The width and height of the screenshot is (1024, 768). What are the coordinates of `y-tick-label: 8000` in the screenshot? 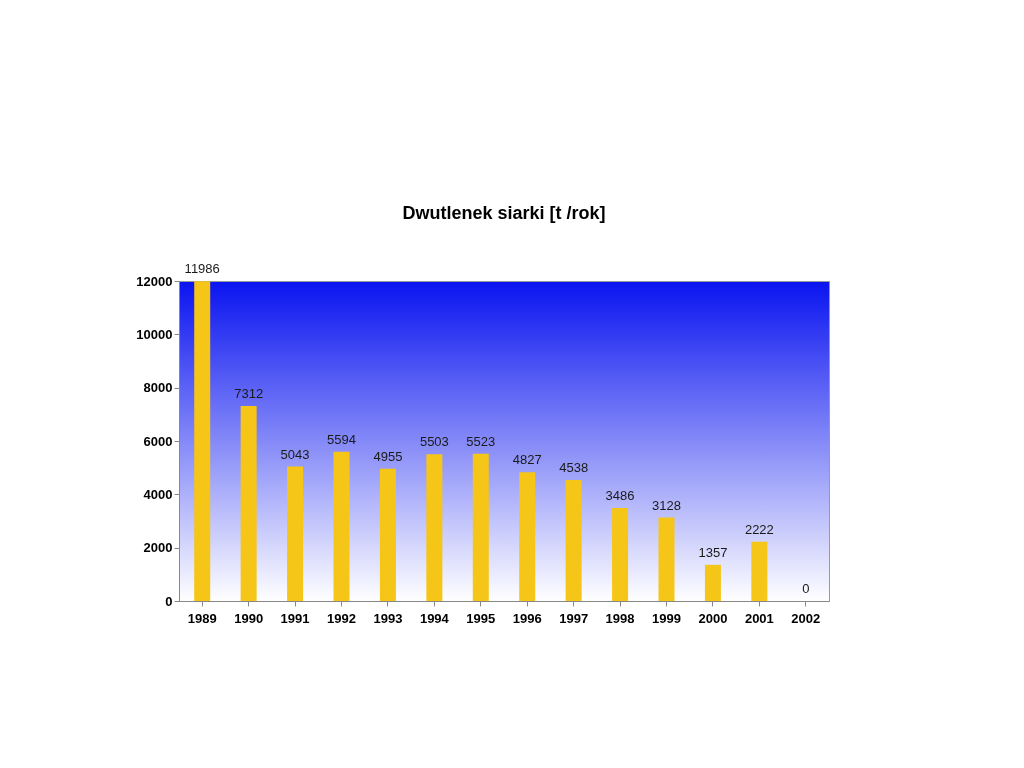 It's located at (158, 388).